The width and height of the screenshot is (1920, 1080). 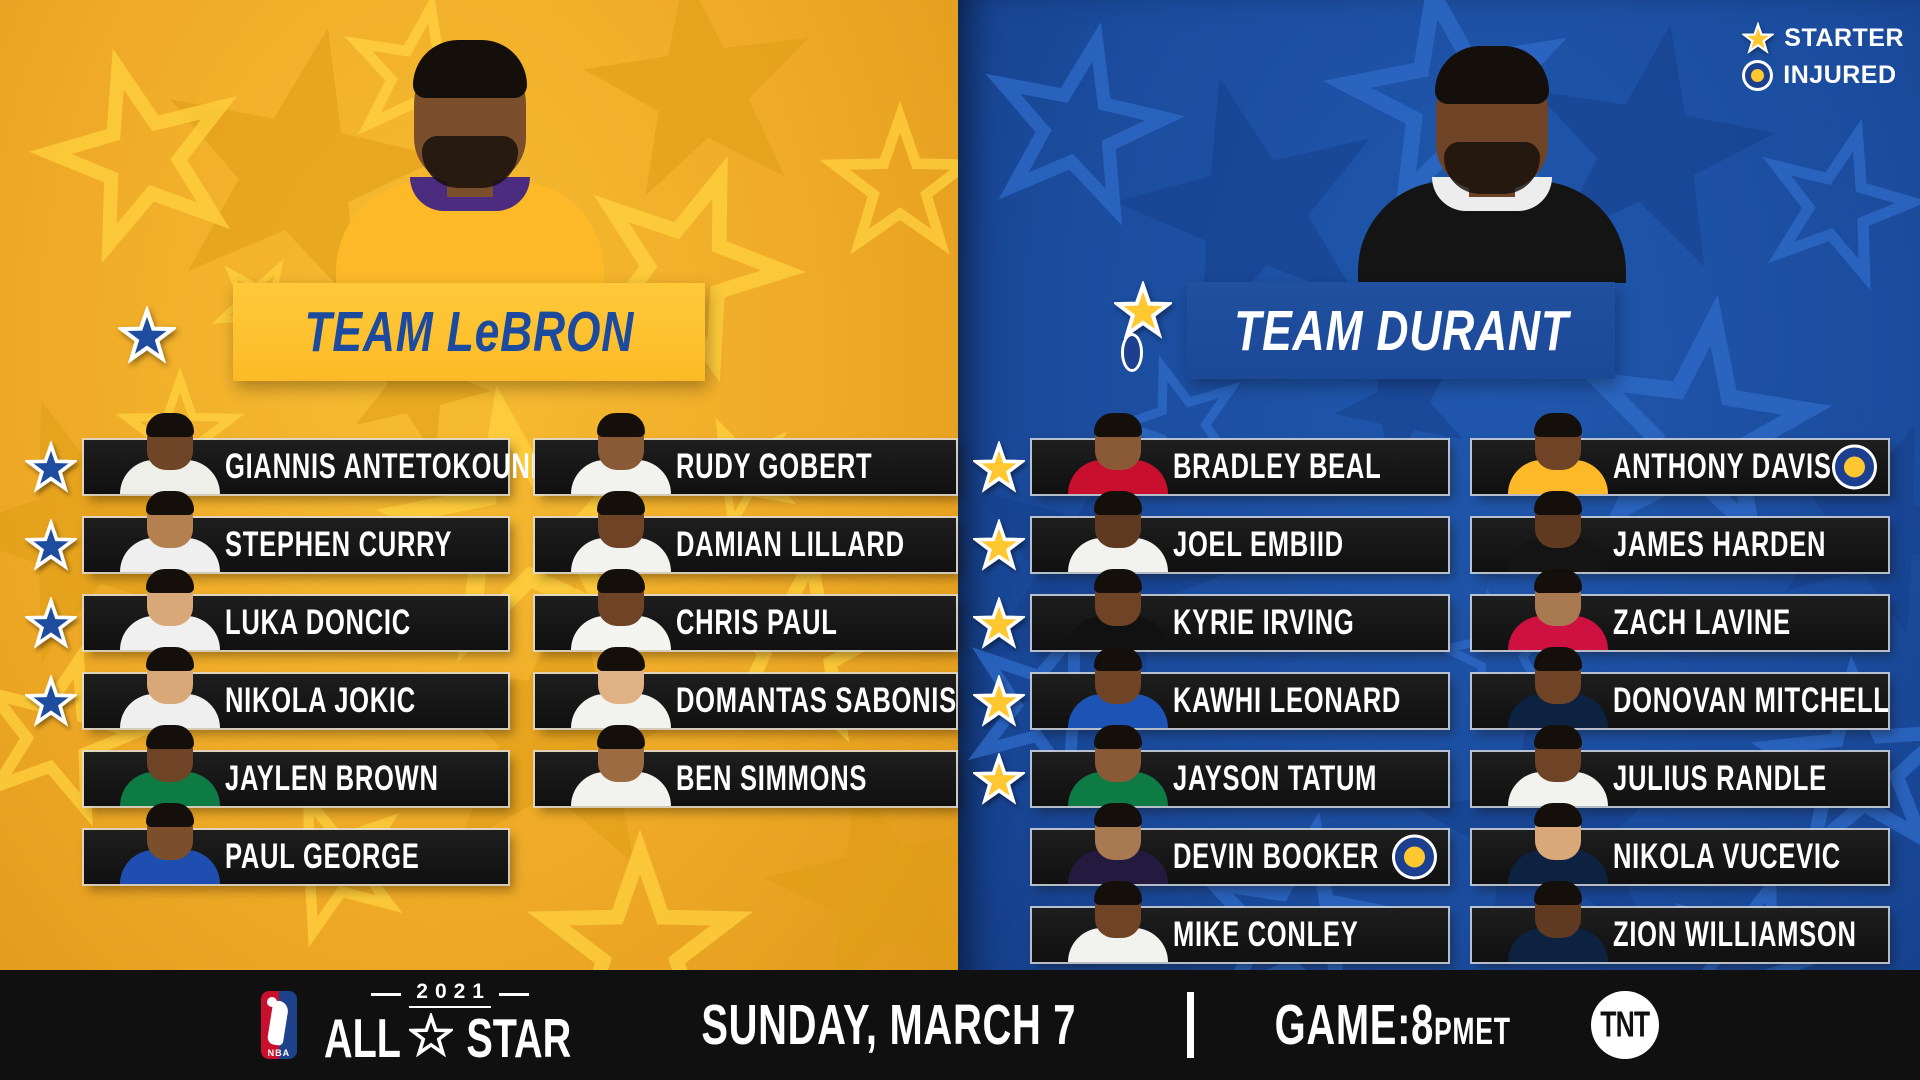 I want to click on nba-basketball, so click(x=271, y=1002).